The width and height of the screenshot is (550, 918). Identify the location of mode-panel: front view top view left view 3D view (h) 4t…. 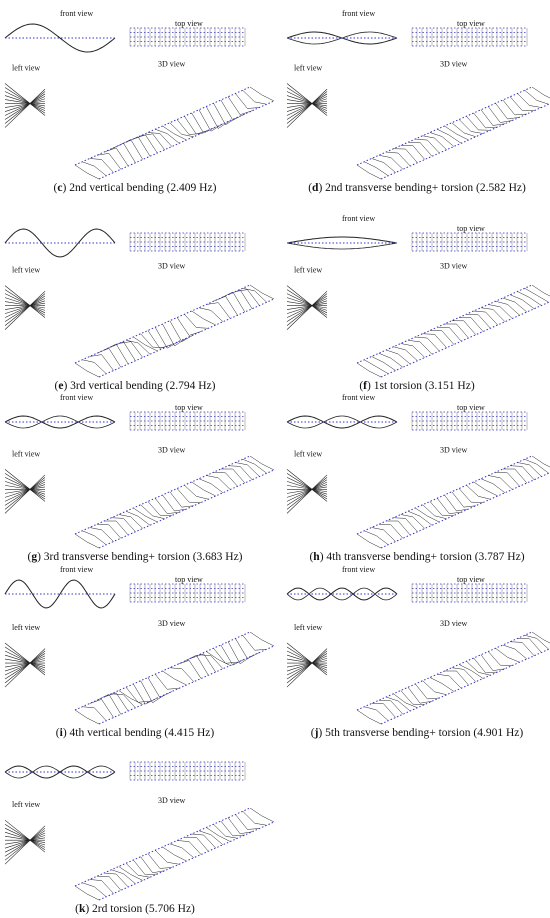
(418, 478).